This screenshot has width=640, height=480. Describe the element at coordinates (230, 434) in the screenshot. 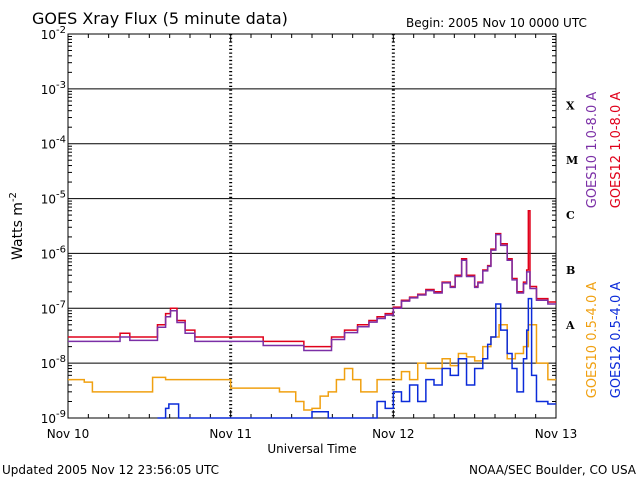

I see `x-tick-label: Nov 11` at that location.